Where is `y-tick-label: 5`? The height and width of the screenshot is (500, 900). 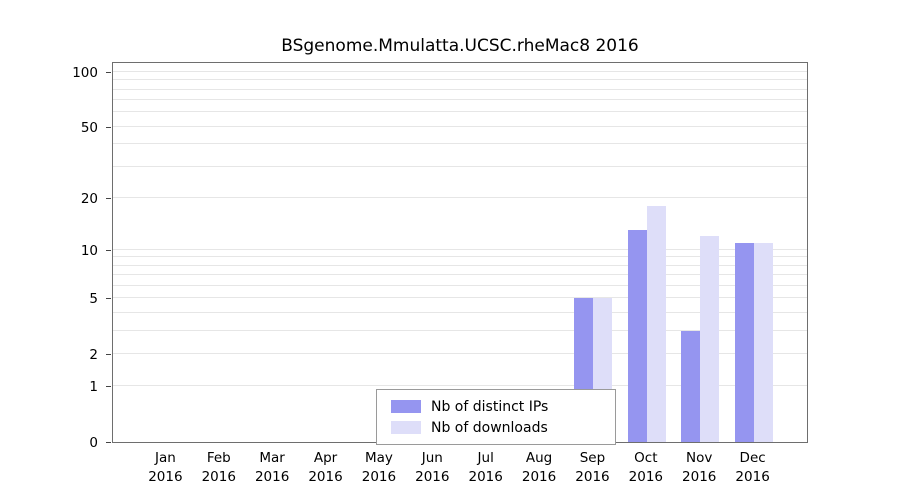
y-tick-label: 5 is located at coordinates (93, 299).